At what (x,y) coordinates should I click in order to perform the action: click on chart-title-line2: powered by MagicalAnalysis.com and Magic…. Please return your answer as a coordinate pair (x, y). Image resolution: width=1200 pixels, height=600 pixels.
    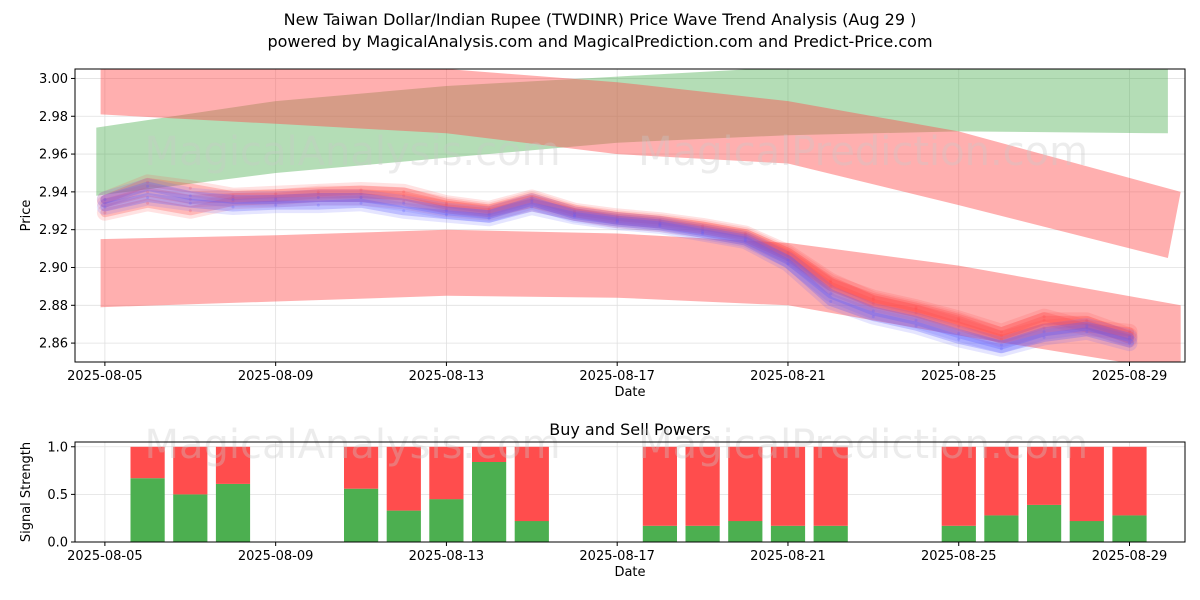
    Looking at the image, I should click on (599, 41).